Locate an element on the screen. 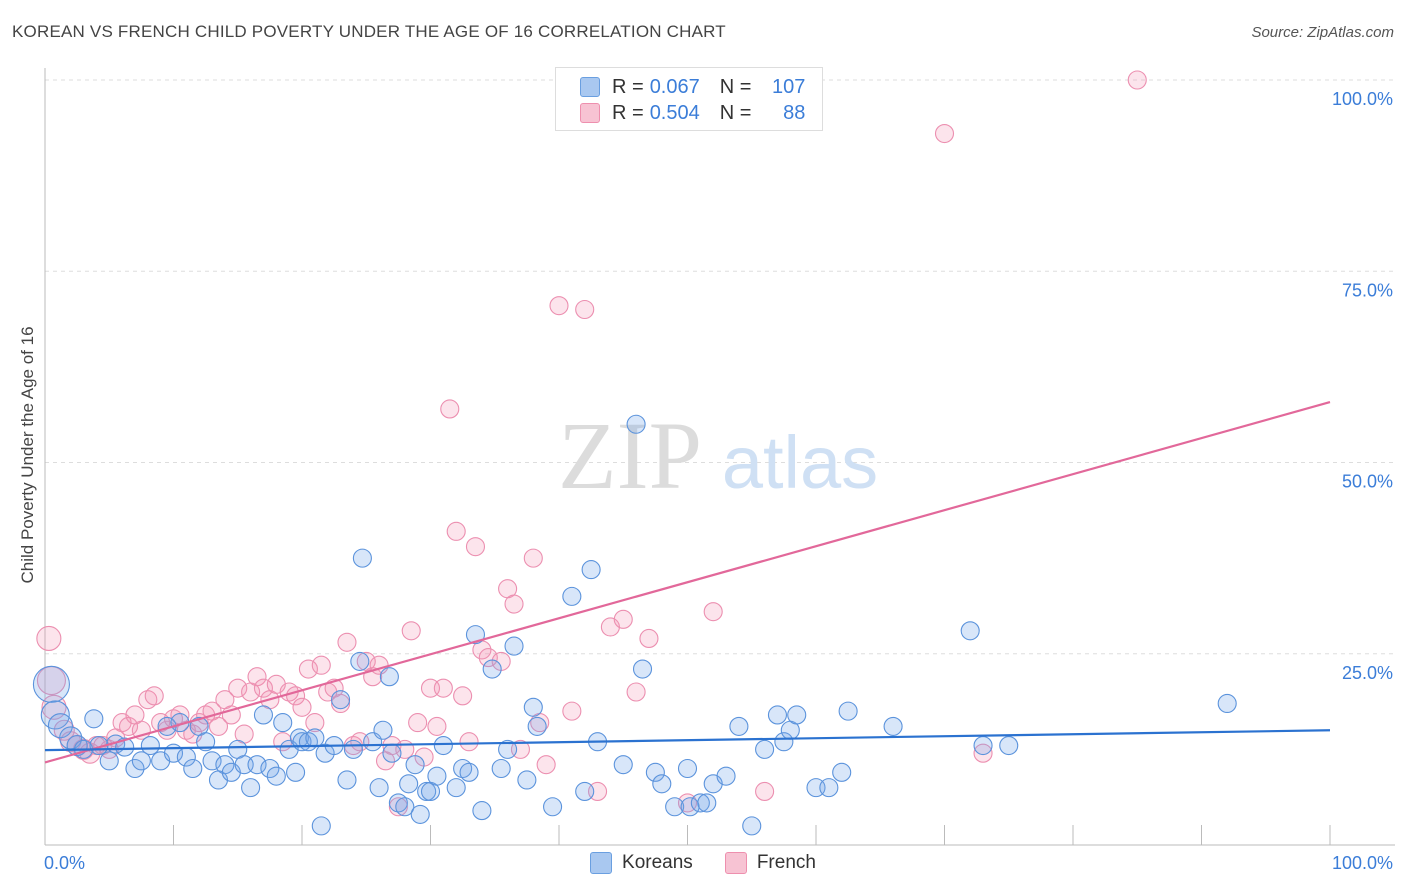 The height and width of the screenshot is (892, 1406). series-legend-koreans: Koreans is located at coordinates (641, 863).